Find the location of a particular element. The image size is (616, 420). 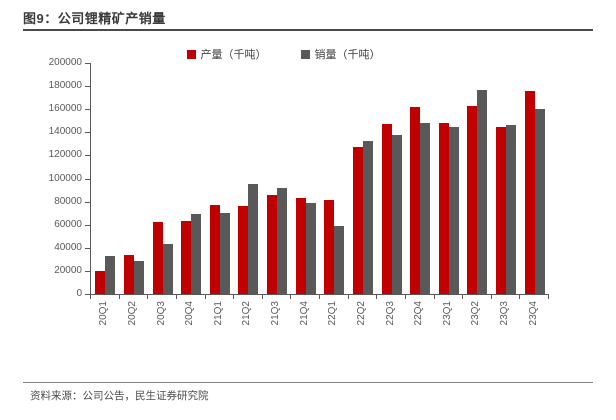

bar-22q4 is located at coordinates (425, 208).